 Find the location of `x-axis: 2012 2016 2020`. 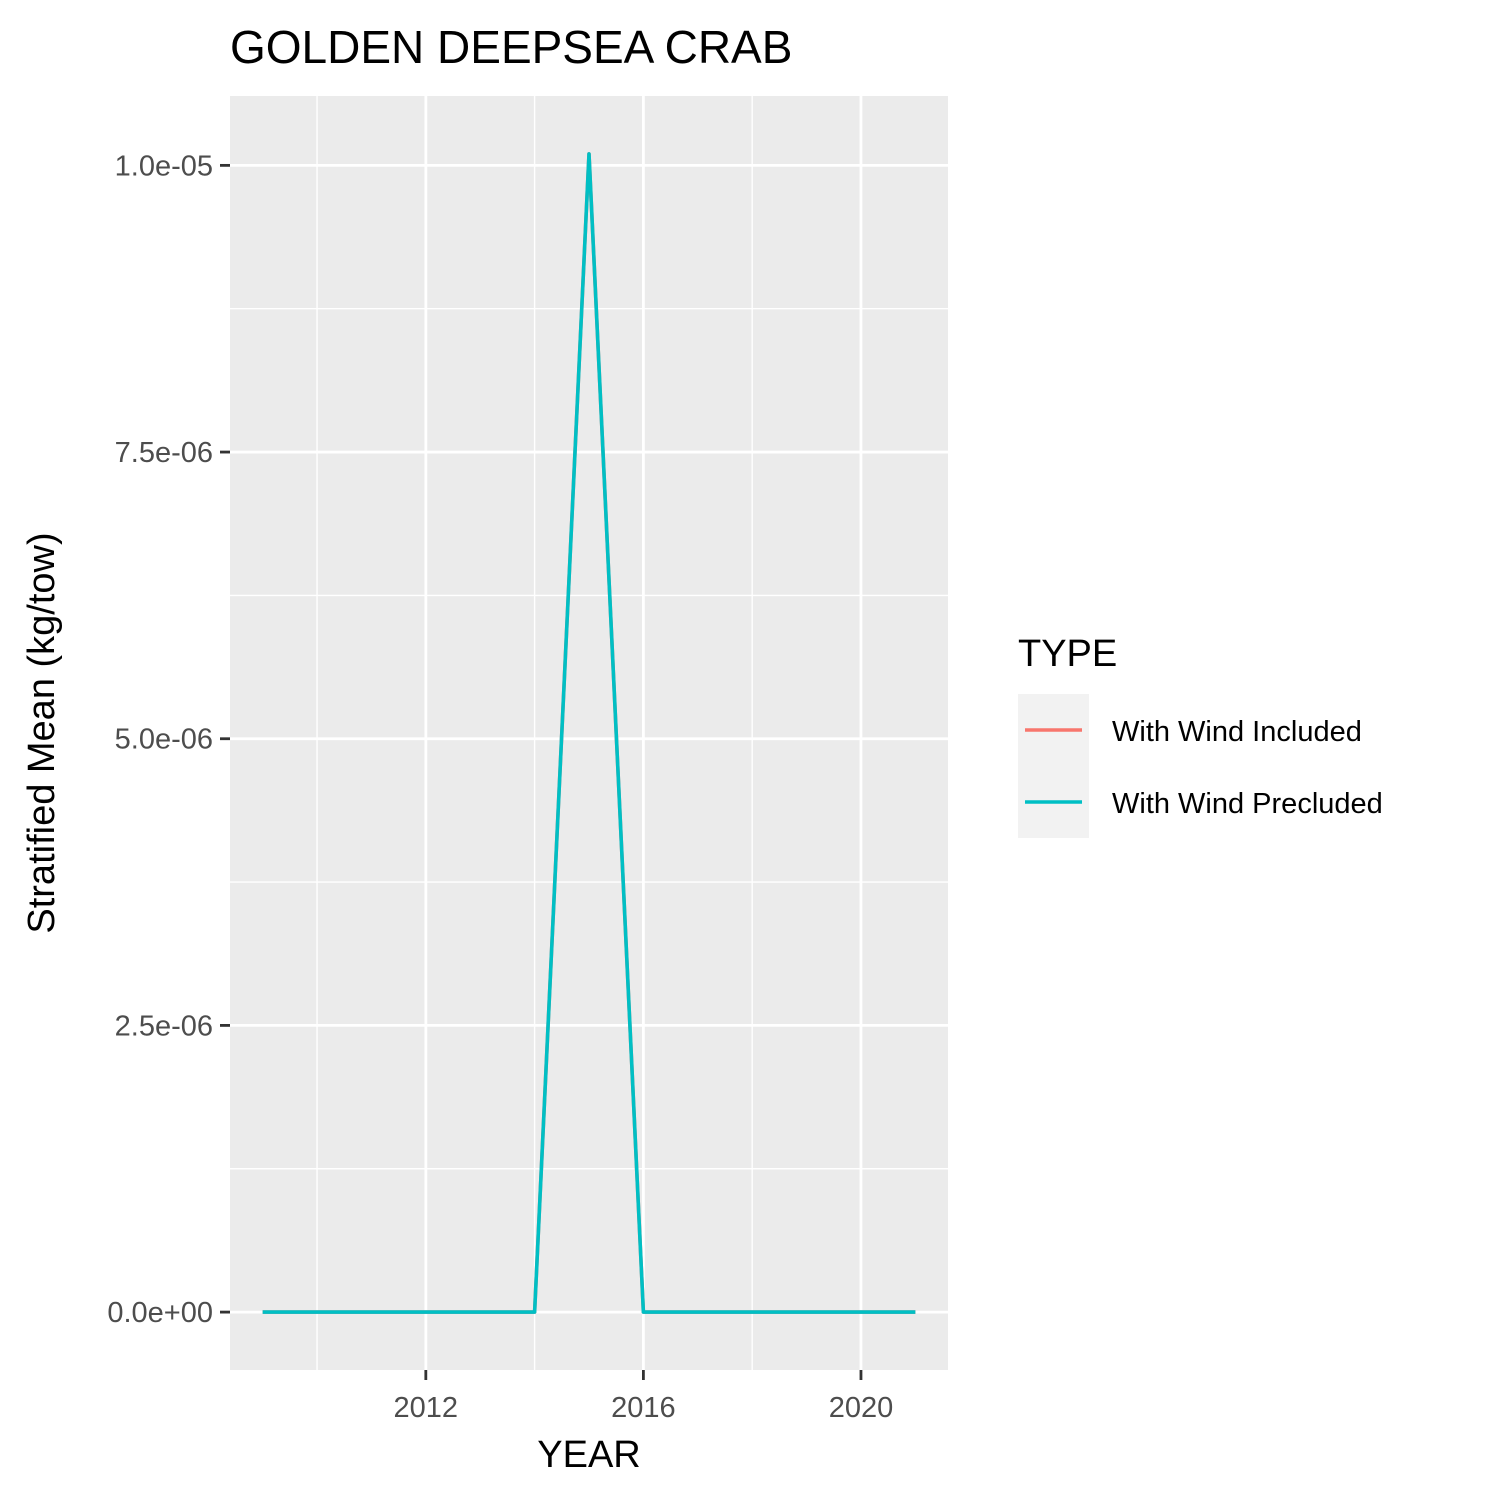

x-axis: 2012 2016 2020 is located at coordinates (644, 1397).